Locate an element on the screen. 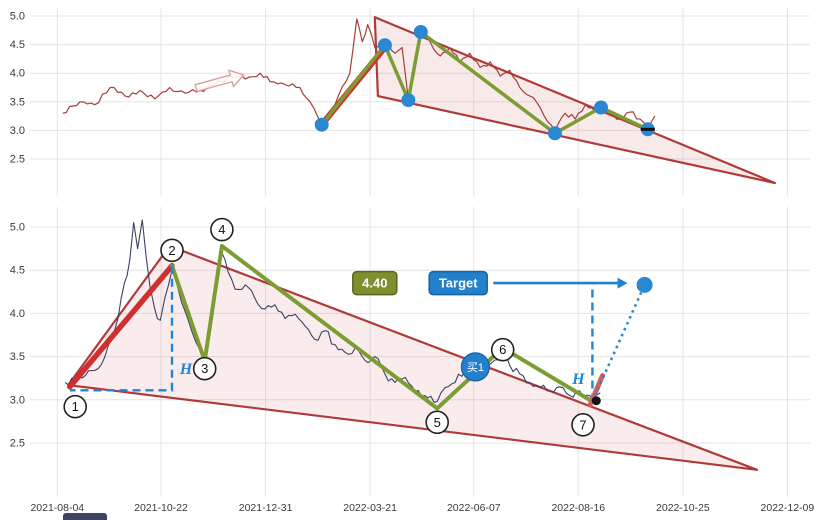  target-arrow is located at coordinates (560, 283).